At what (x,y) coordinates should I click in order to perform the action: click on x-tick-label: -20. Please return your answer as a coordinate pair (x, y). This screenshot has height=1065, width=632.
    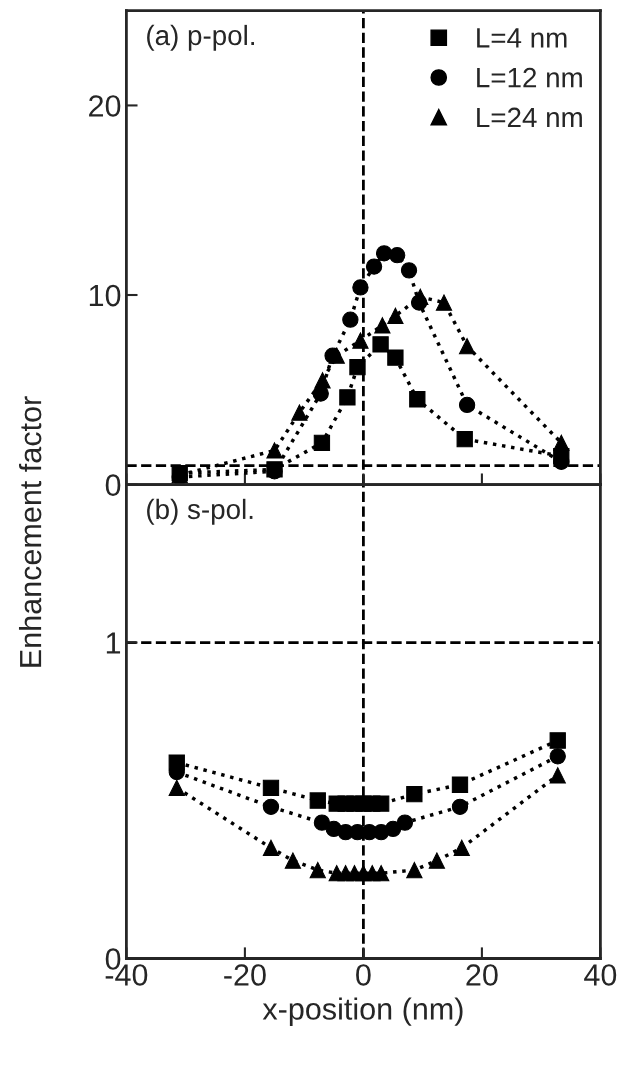
    Looking at the image, I should click on (245, 975).